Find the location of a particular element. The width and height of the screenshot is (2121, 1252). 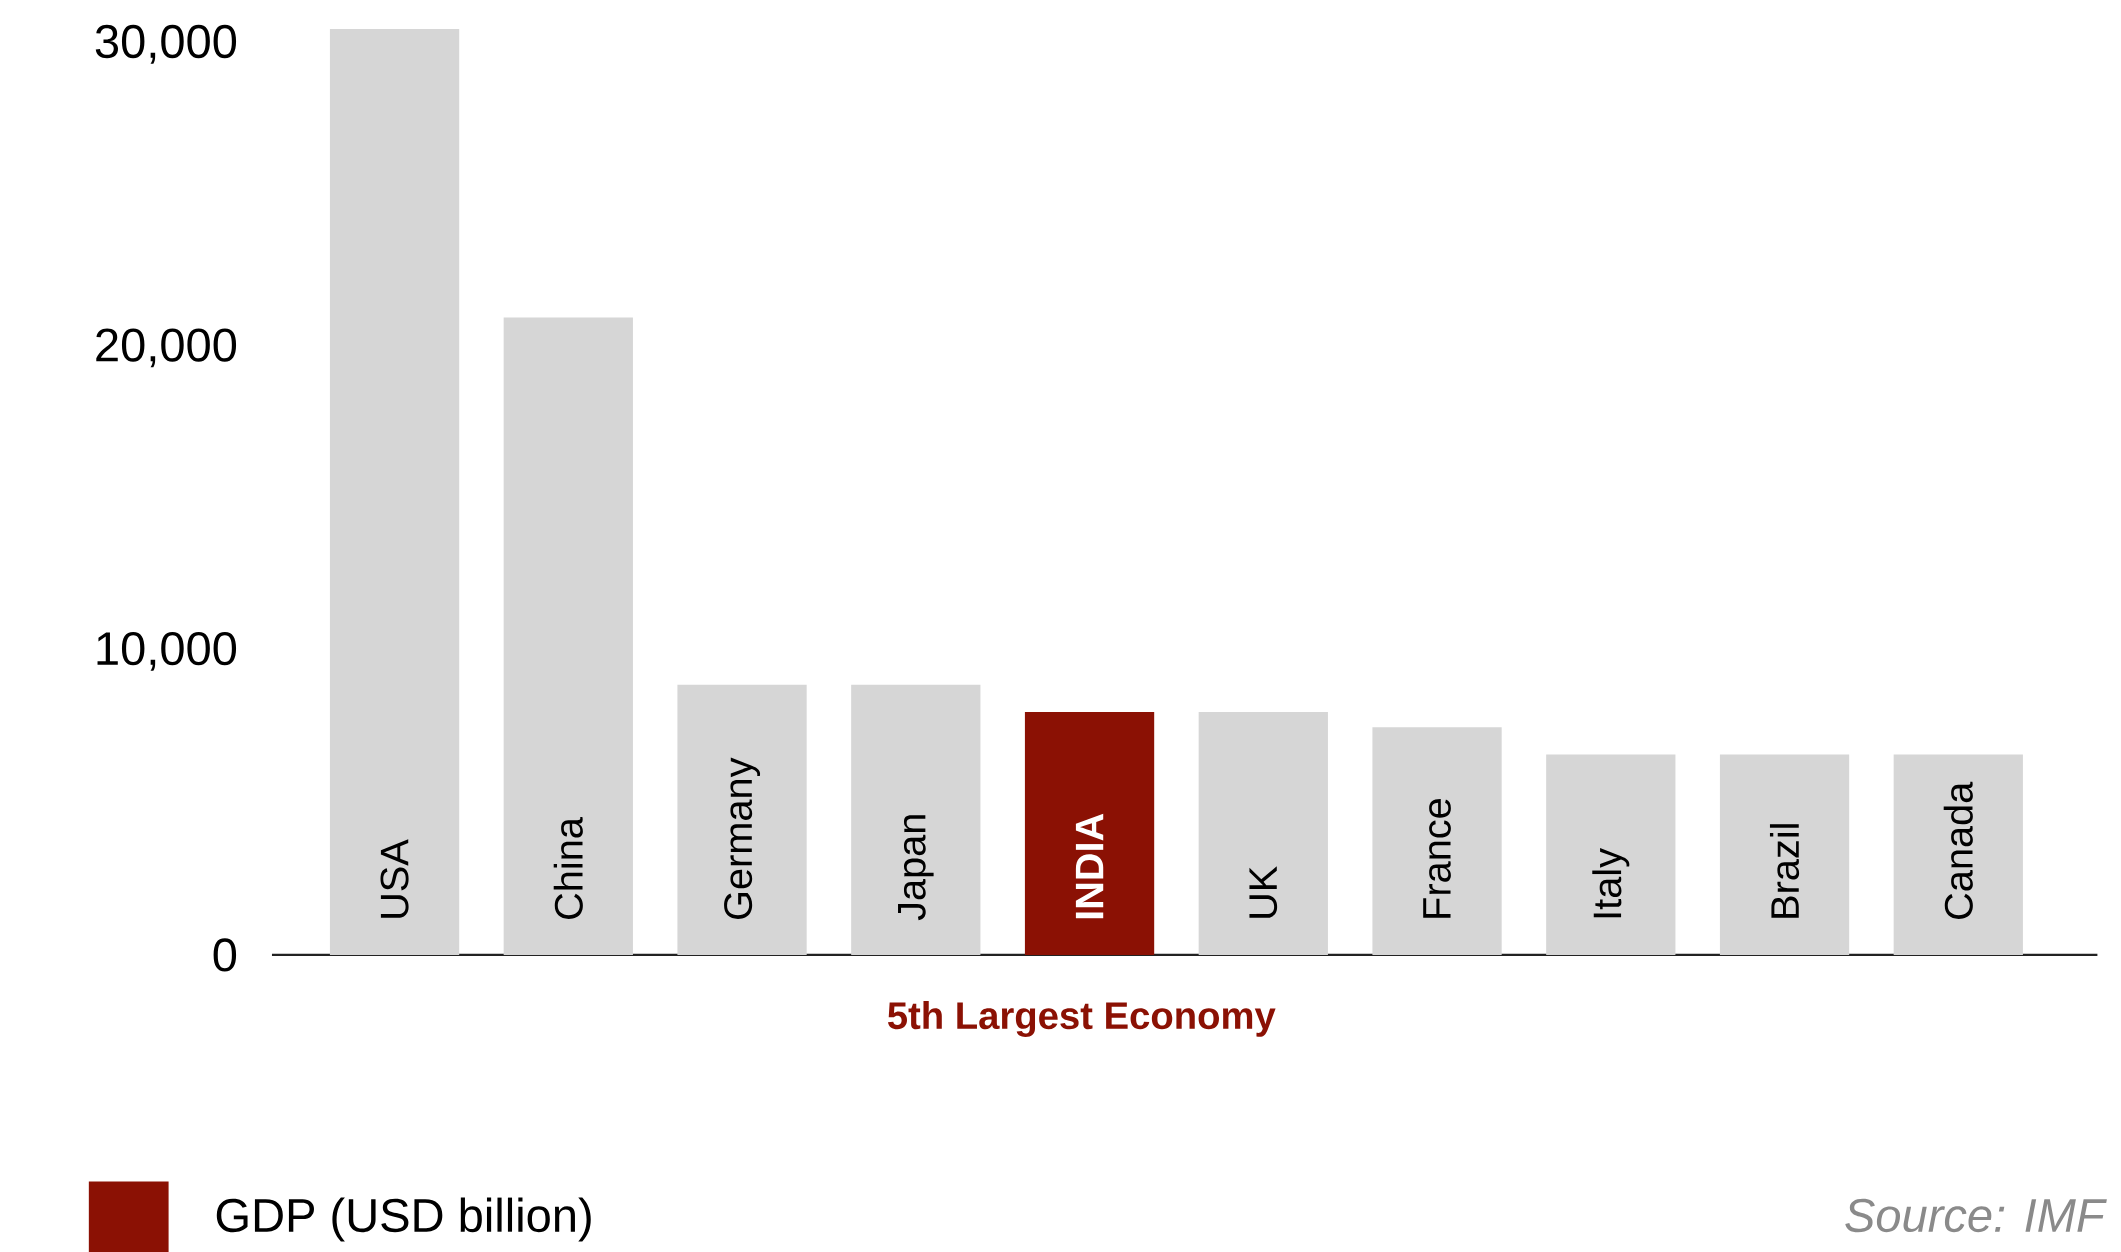

y-tick-label: 0 is located at coordinates (225, 955).